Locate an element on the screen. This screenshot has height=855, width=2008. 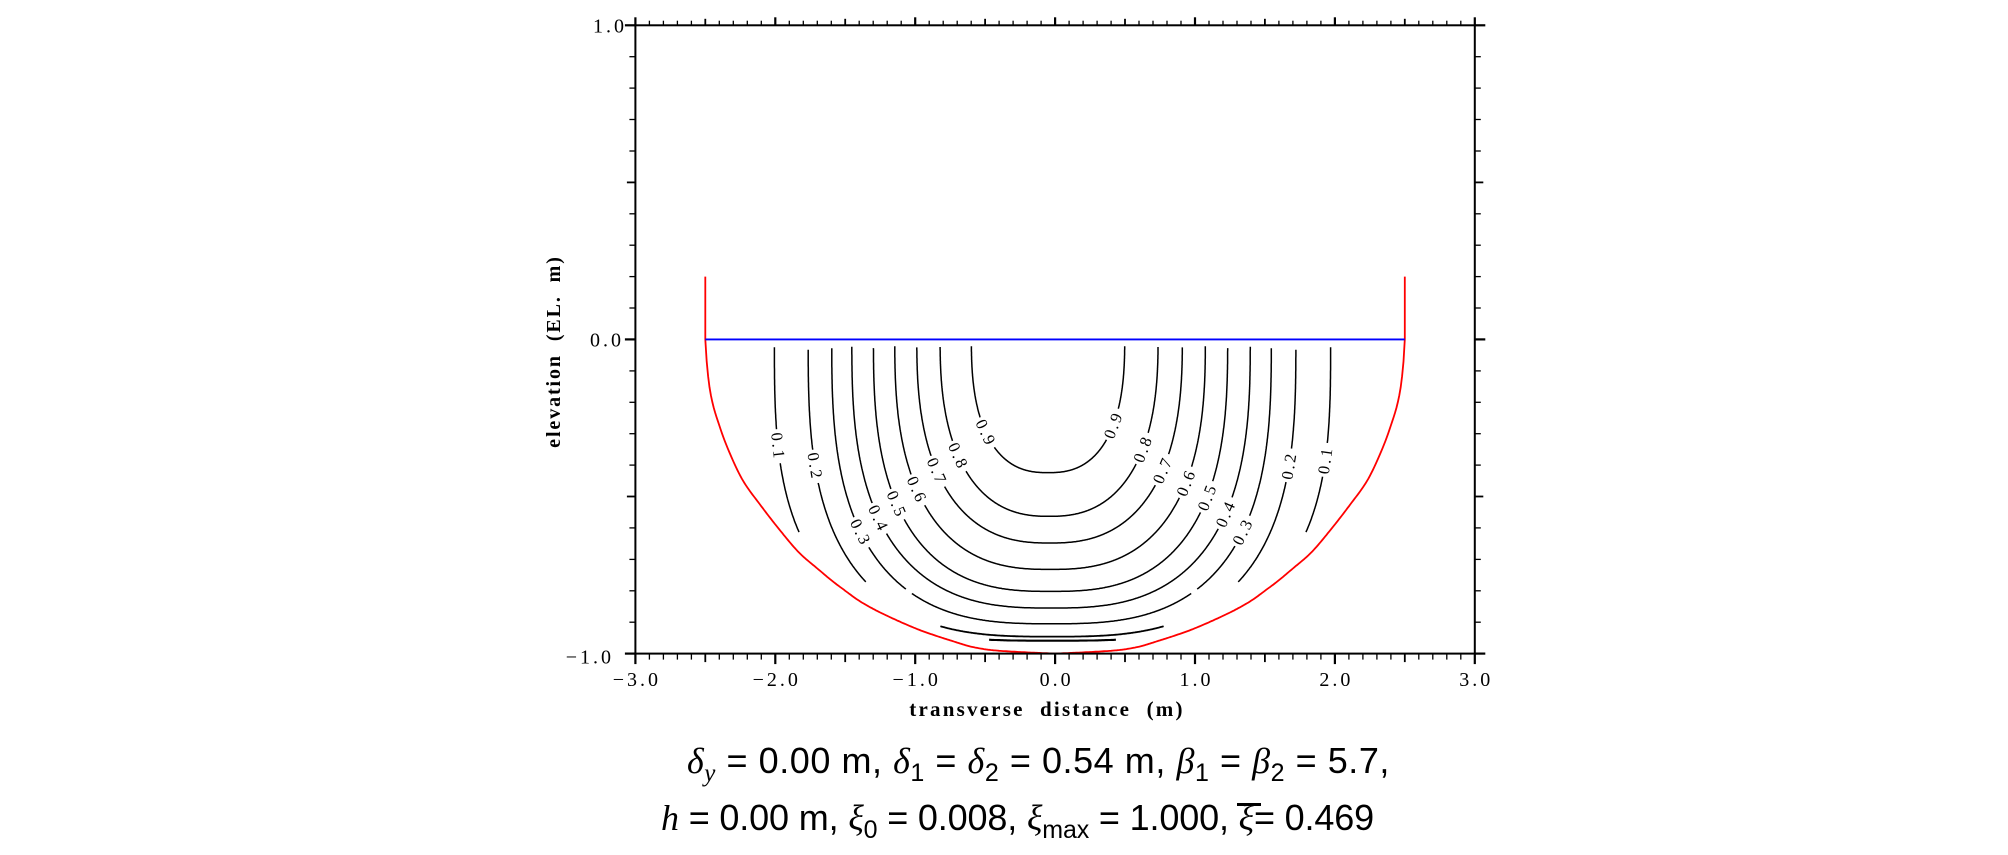
svg-text: 3.0 is located at coordinates (1476, 680).